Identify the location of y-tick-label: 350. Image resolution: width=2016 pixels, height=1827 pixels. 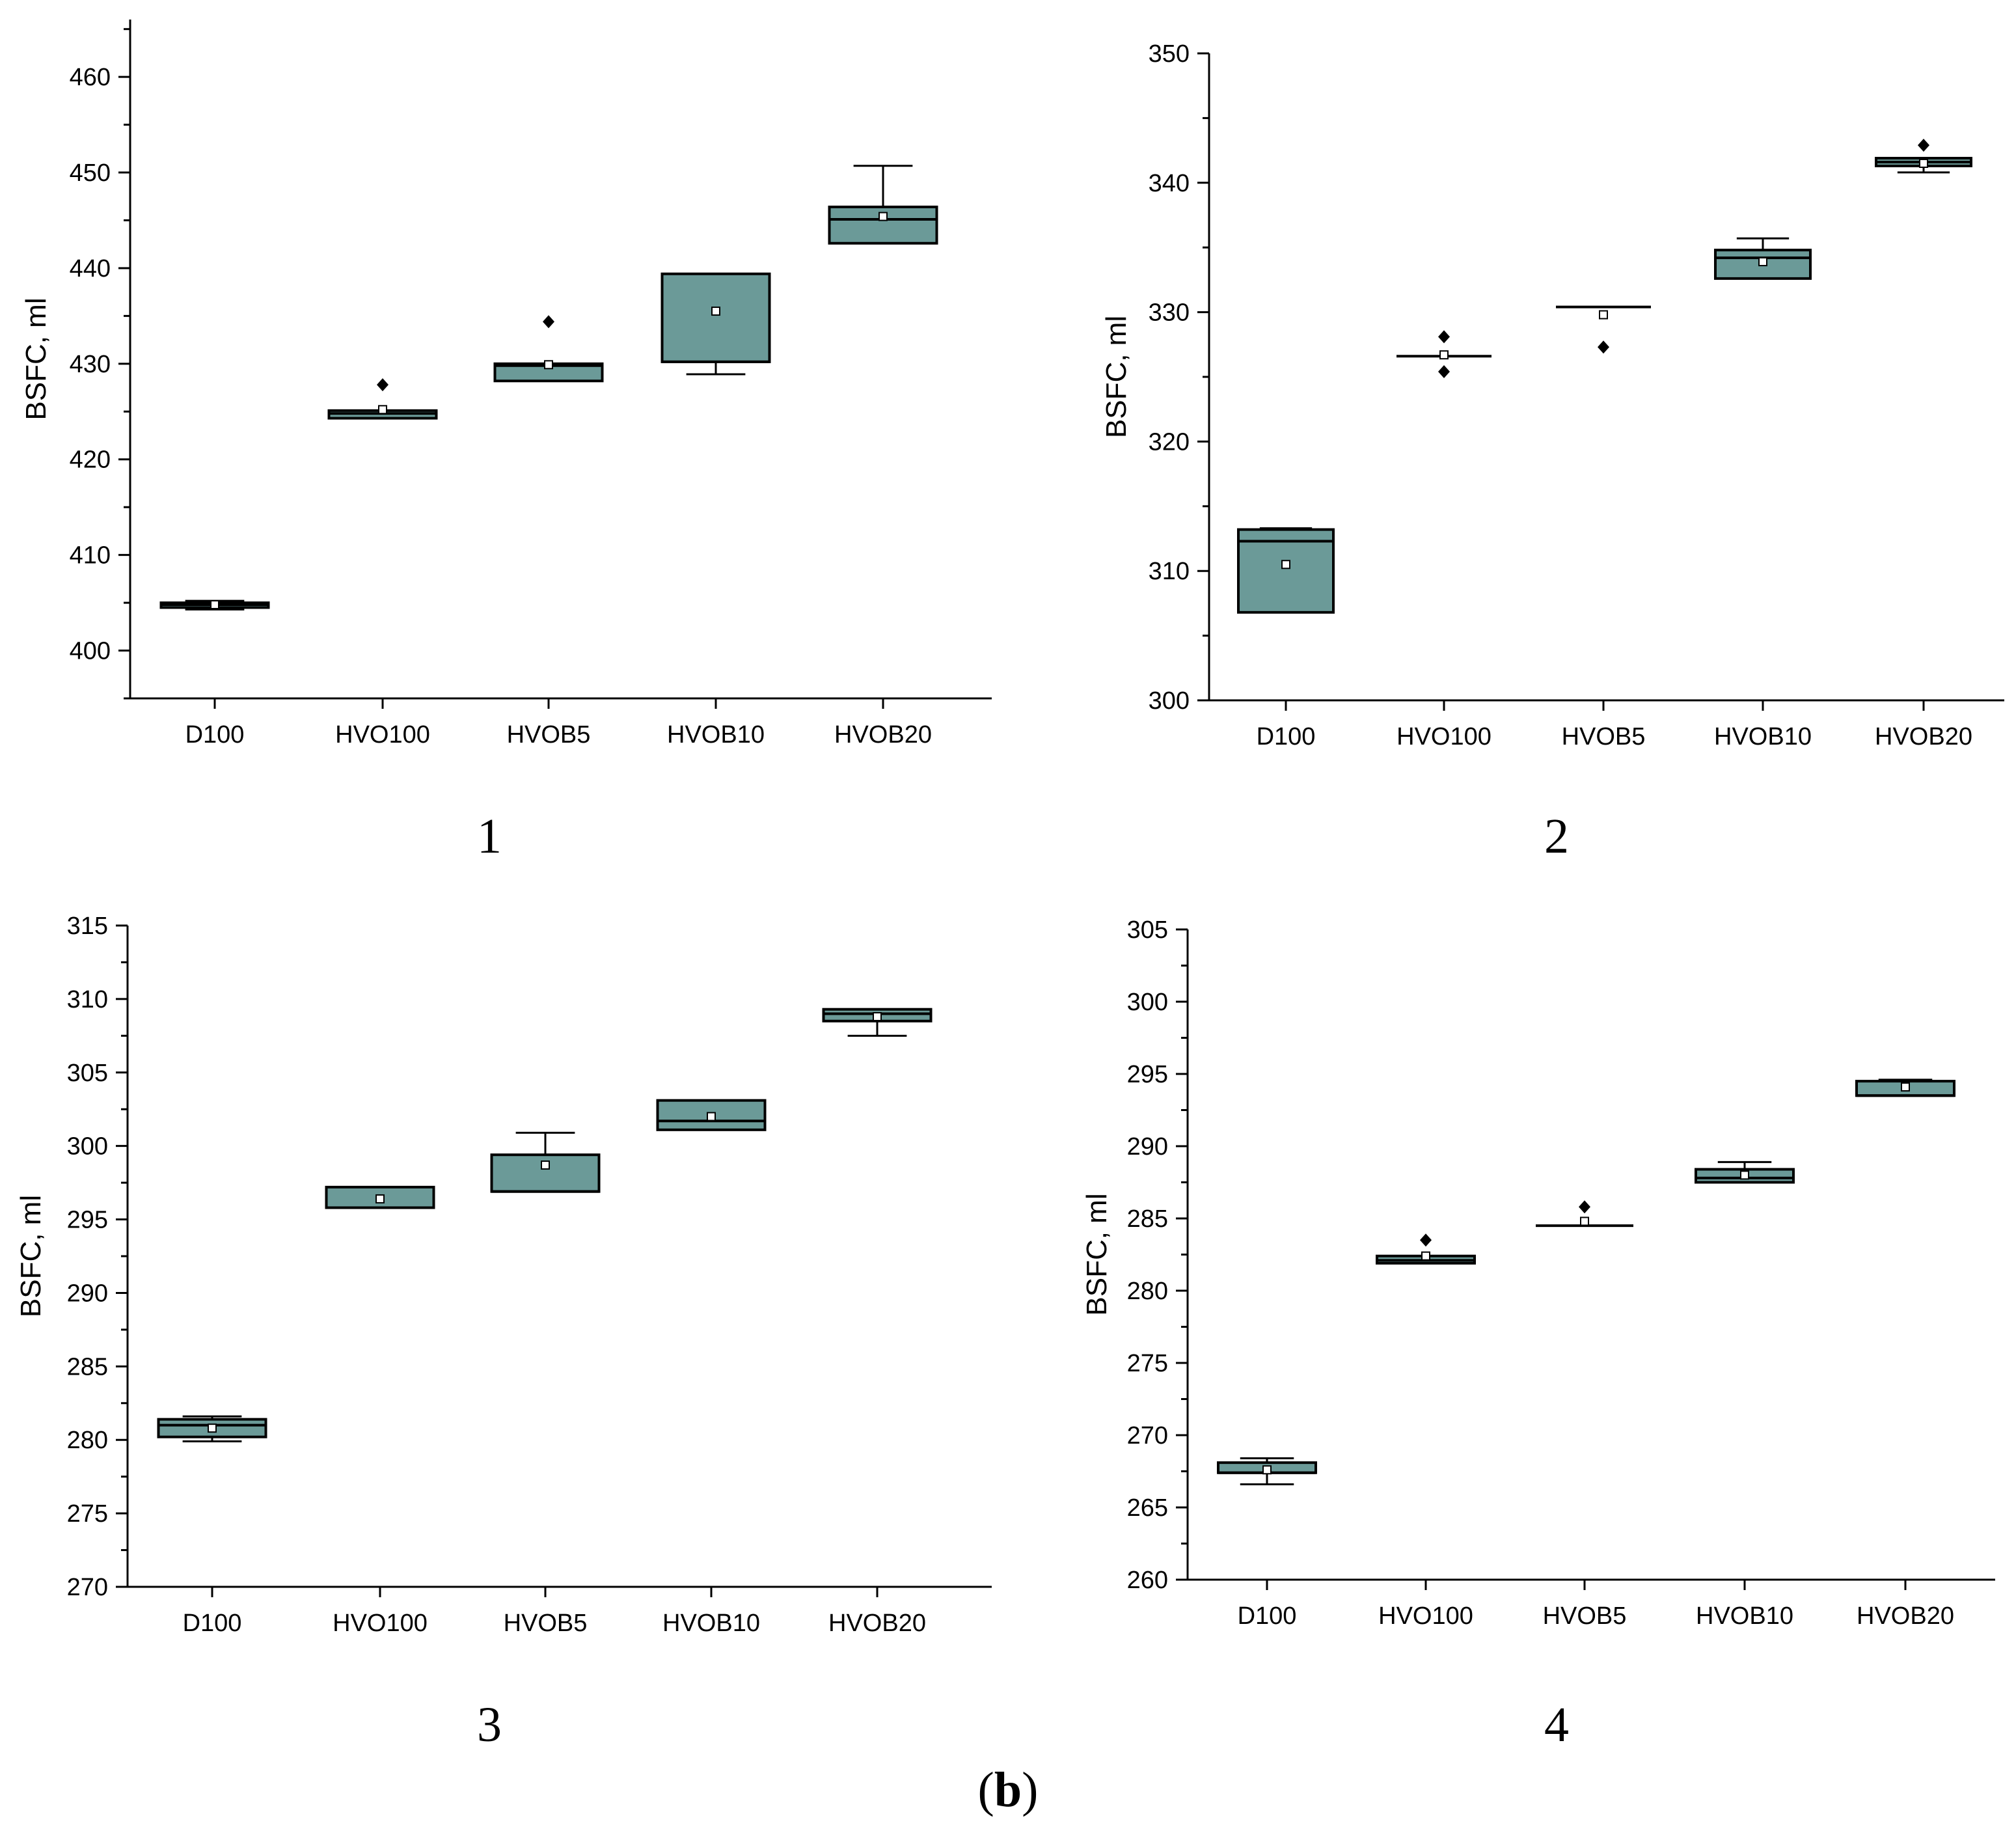
(1169, 54).